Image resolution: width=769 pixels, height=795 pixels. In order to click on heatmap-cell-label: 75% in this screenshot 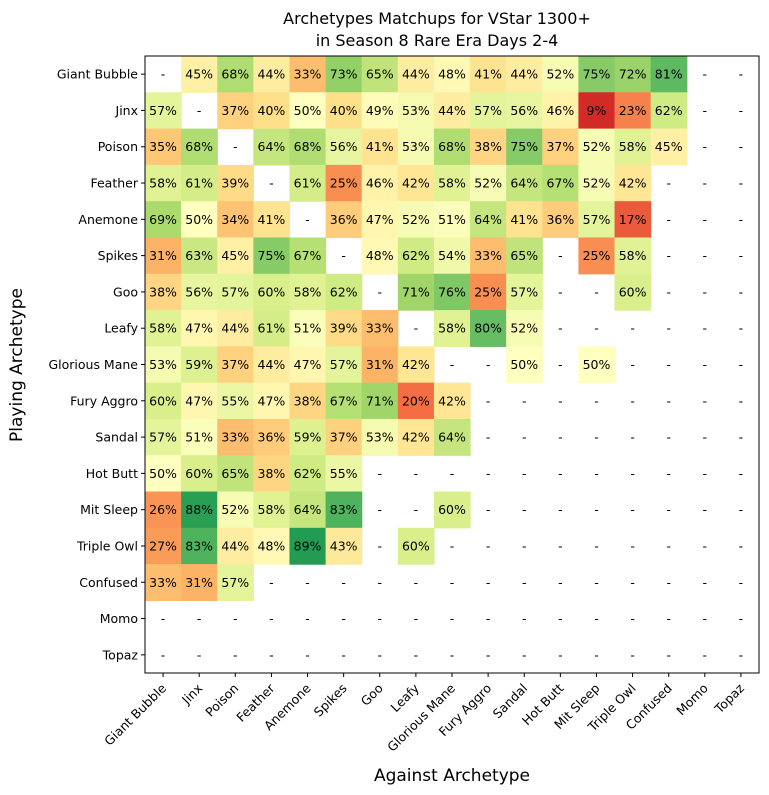, I will do `click(524, 146)`.